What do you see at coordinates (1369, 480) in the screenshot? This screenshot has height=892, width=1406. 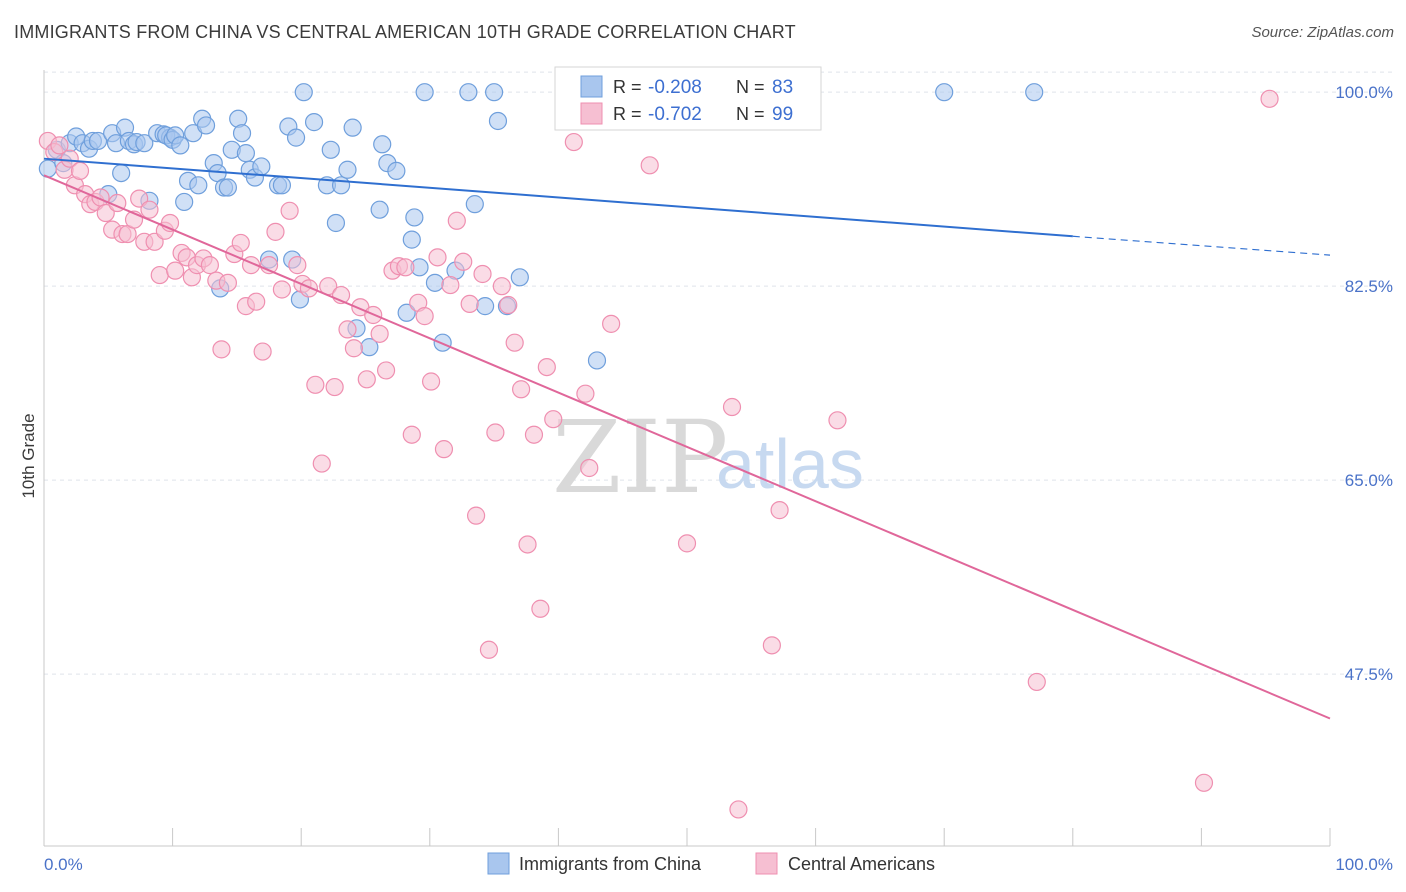 I see `y-tick-label: 65.0%` at bounding box center [1369, 480].